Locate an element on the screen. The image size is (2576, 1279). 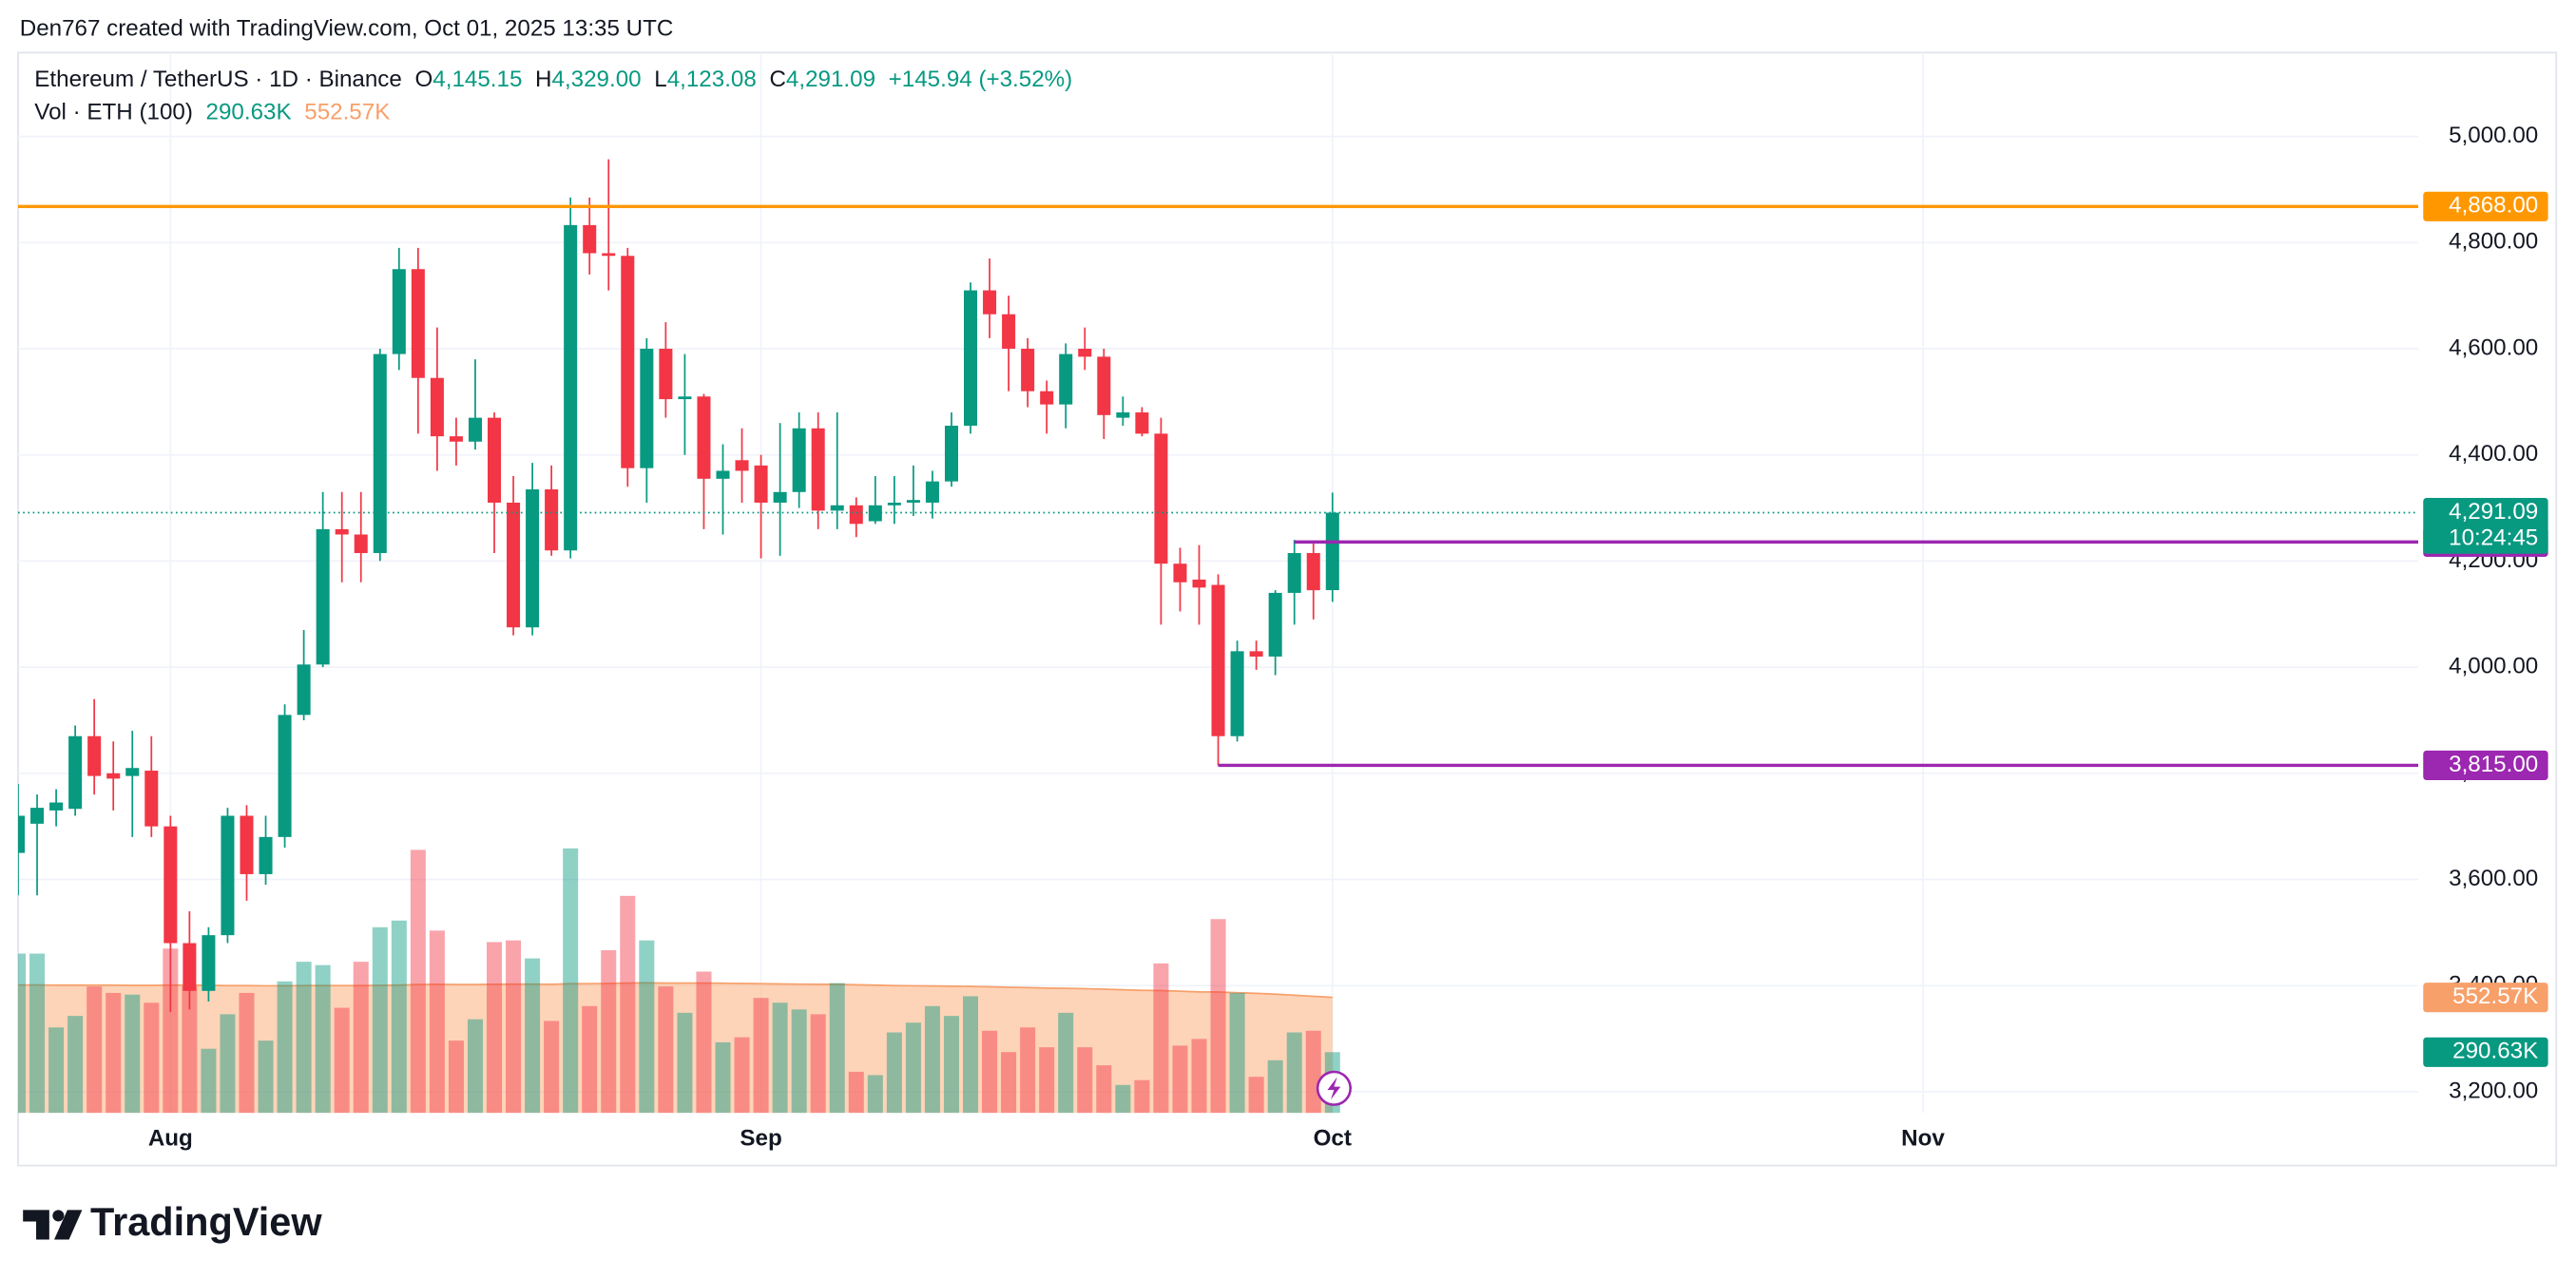
legend-volume: Vol · ETH (100) 290.63K 552.57K is located at coordinates (212, 113).